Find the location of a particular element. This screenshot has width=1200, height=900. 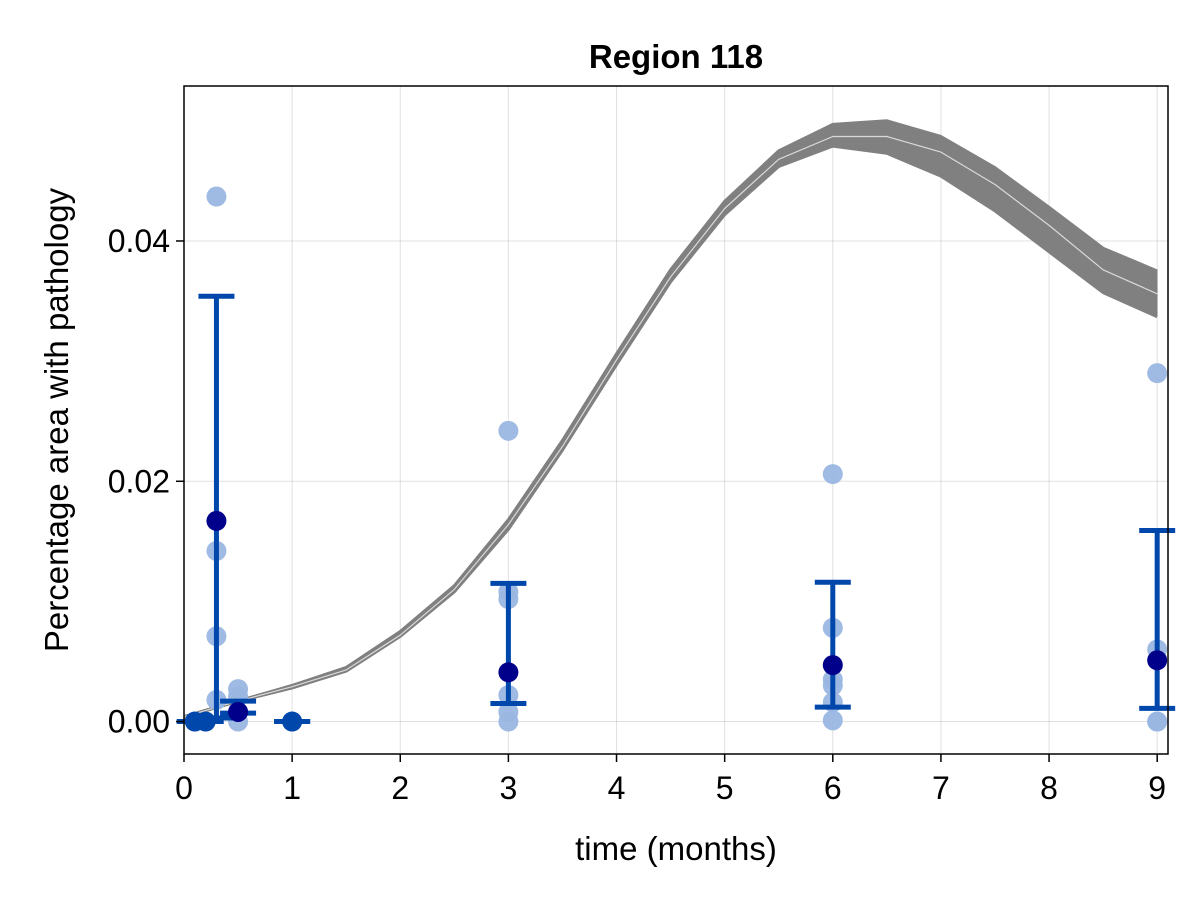

chart-title: Region 118 is located at coordinates (676, 56).